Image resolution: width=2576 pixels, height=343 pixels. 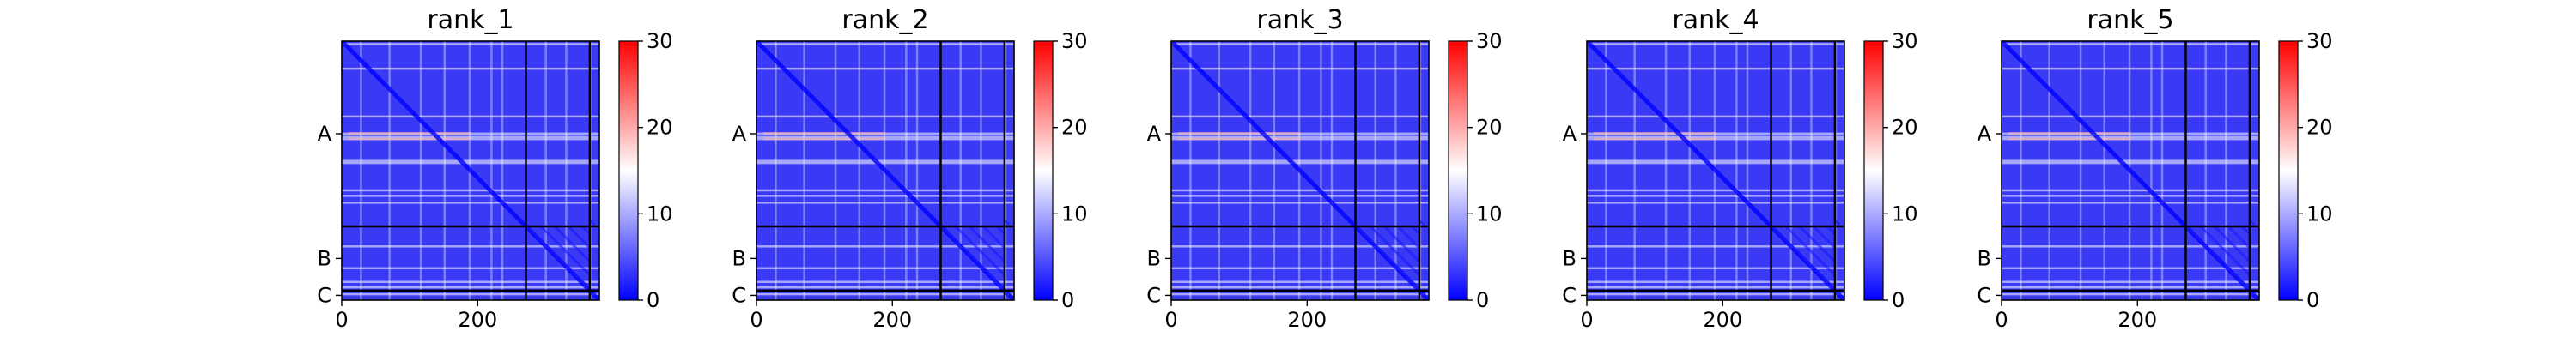 I want to click on colorbar-tick-label: 10, so click(x=1074, y=214).